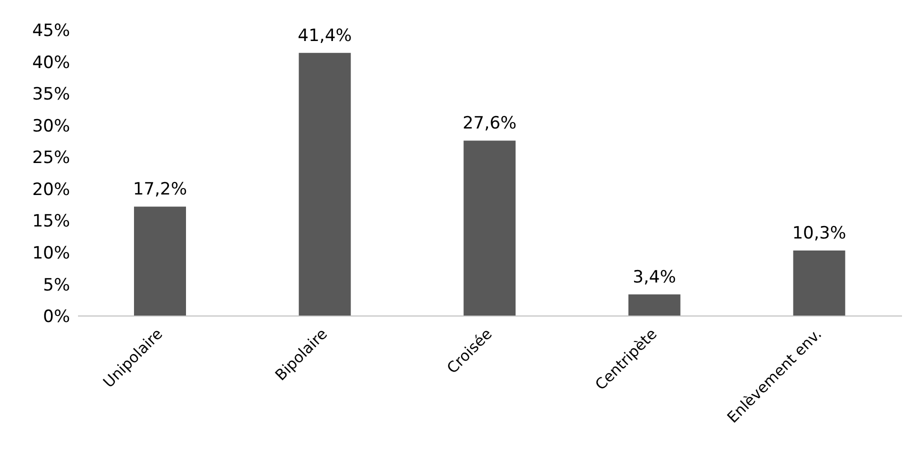 This screenshot has width=920, height=452. Describe the element at coordinates (51, 222) in the screenshot. I see `y-tick-label: 15%` at that location.